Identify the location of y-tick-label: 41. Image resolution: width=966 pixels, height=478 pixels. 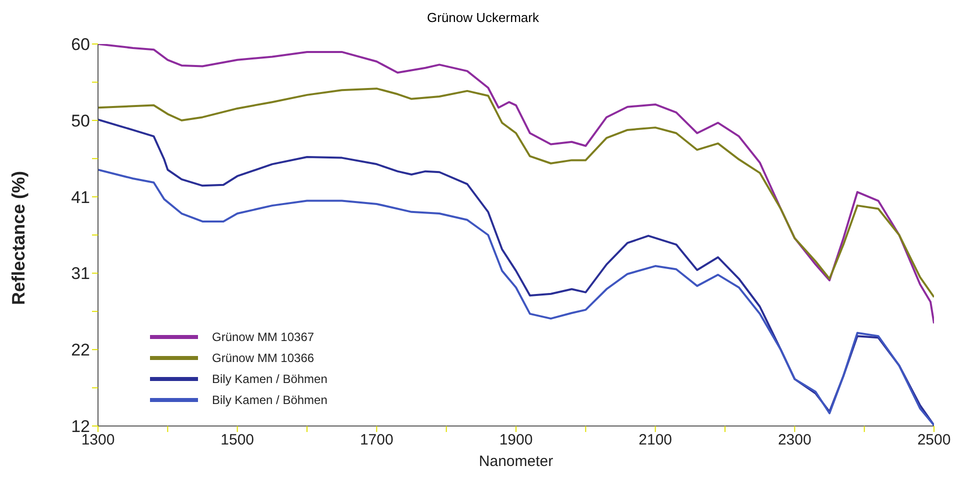
(80, 197).